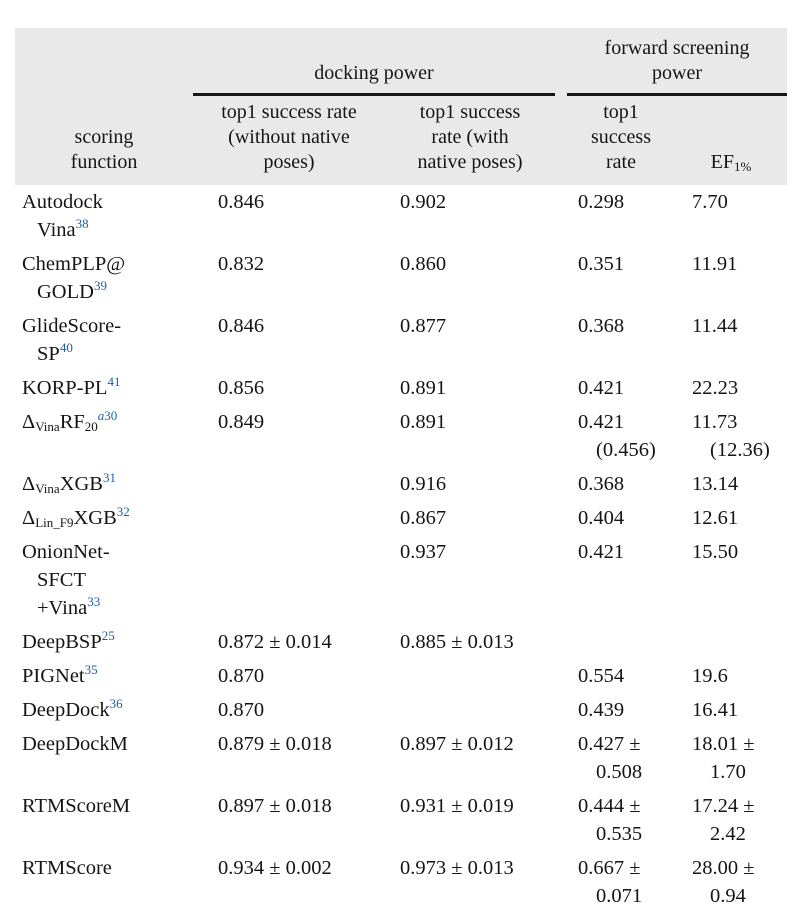 The height and width of the screenshot is (906, 802). Describe the element at coordinates (601, 326) in the screenshot. I see `cell-top1-success-rate: 0.368` at that location.